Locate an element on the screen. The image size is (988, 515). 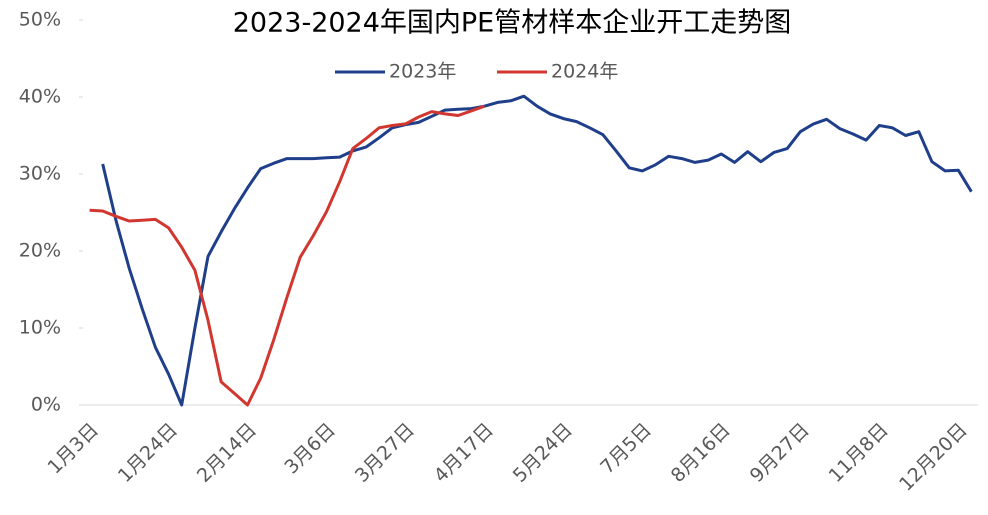
y-tick-label: 50% is located at coordinates (40, 20).